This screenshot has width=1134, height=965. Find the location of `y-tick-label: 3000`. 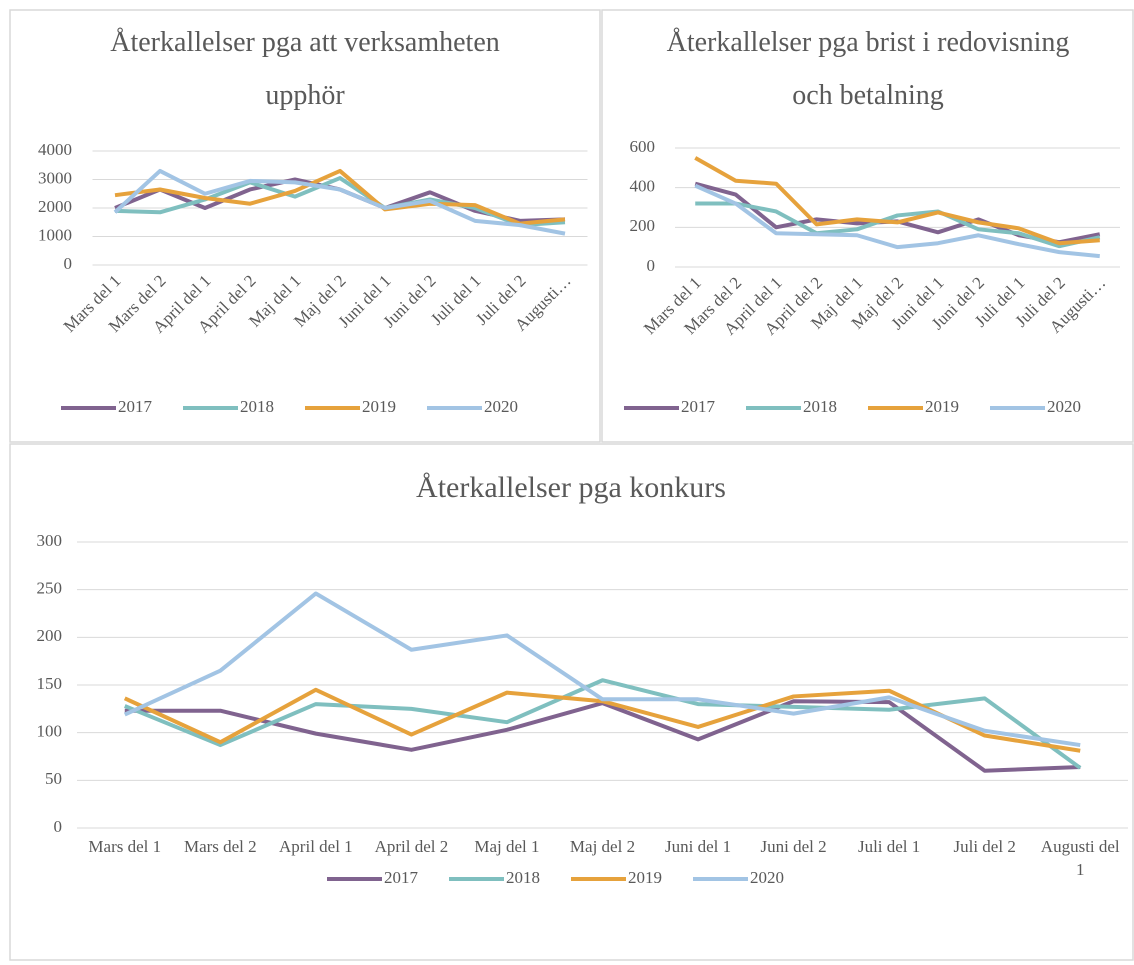

y-tick-label: 3000 is located at coordinates (55, 177).